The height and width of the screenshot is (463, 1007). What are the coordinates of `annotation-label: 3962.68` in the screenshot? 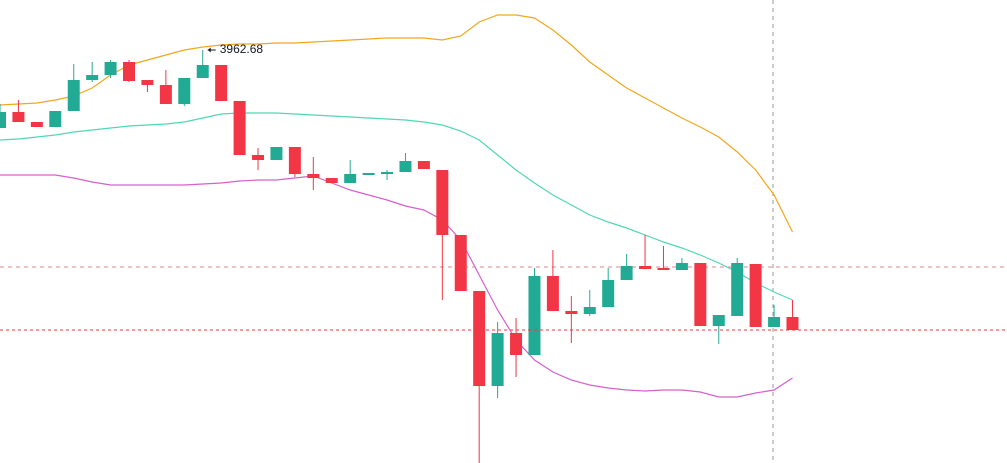 It's located at (242, 49).